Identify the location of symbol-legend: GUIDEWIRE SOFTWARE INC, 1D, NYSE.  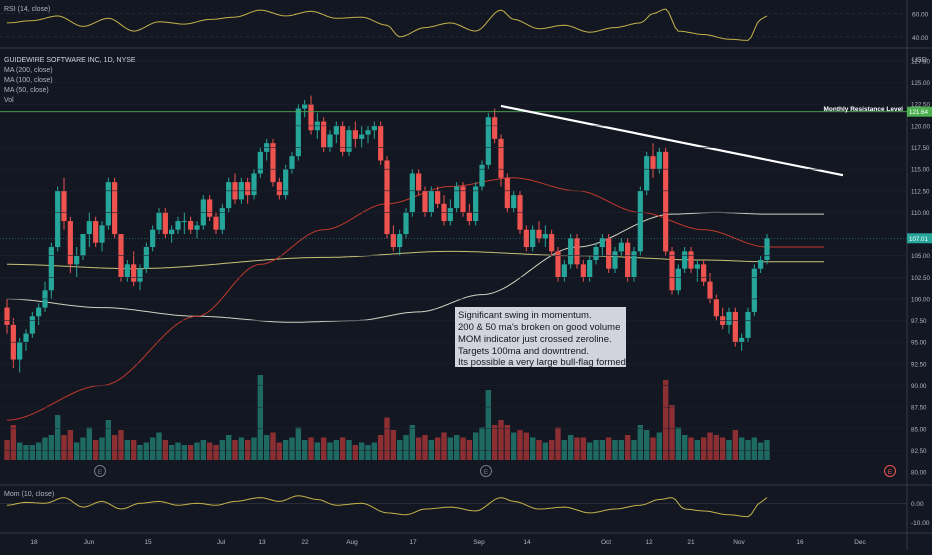
(70, 60).